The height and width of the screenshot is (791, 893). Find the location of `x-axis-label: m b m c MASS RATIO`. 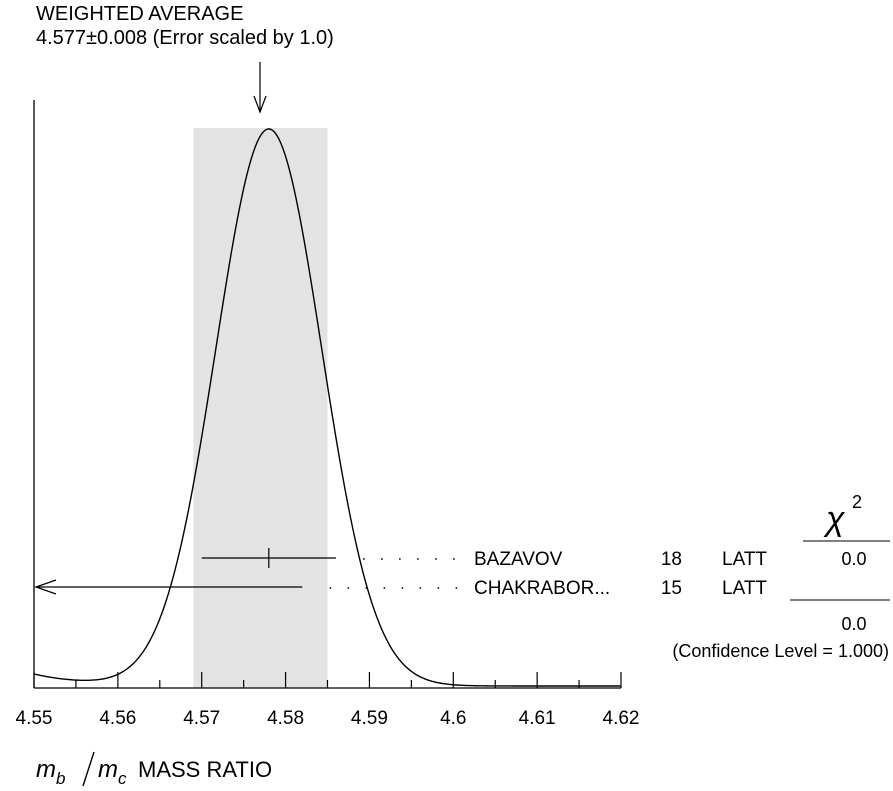

x-axis-label: m b m c MASS RATIO is located at coordinates (154, 769).